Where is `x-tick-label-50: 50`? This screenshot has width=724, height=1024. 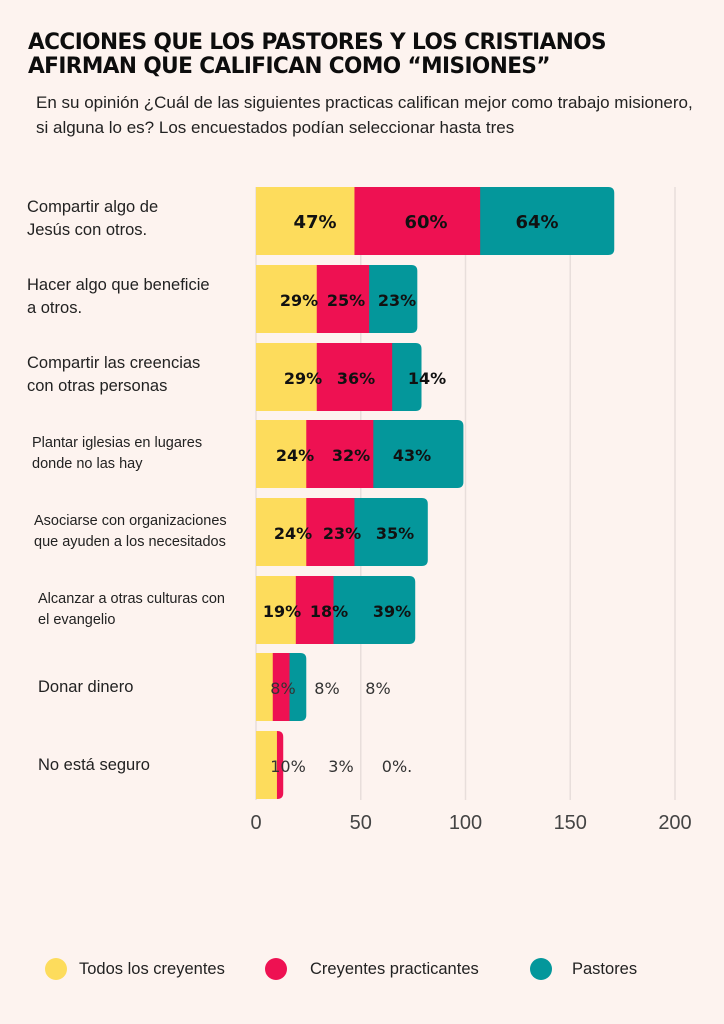 x-tick-label-50: 50 is located at coordinates (360, 823).